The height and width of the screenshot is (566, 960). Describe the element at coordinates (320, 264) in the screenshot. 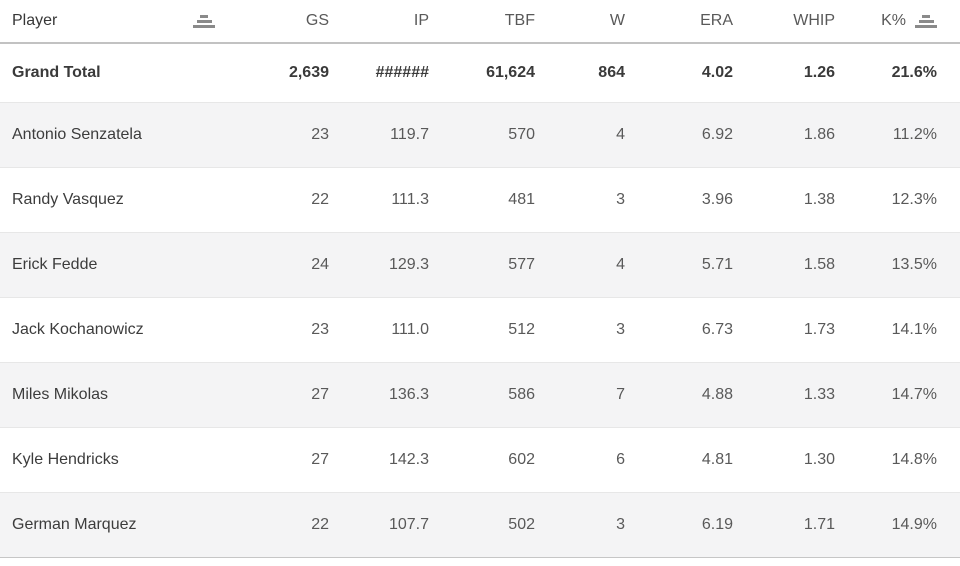

I see `gs-cell: 24` at that location.